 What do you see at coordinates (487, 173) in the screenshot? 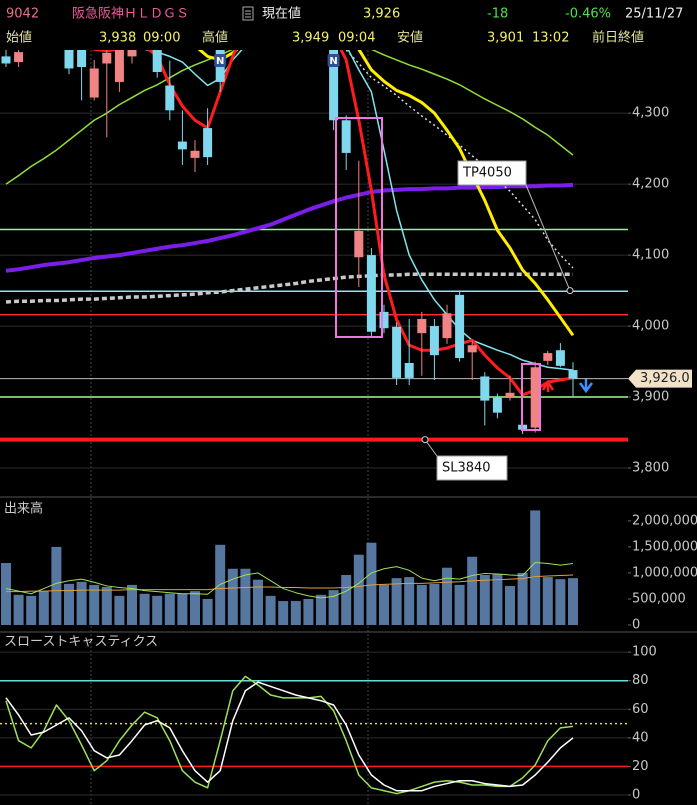
I see `annotation-text: TP4050` at bounding box center [487, 173].